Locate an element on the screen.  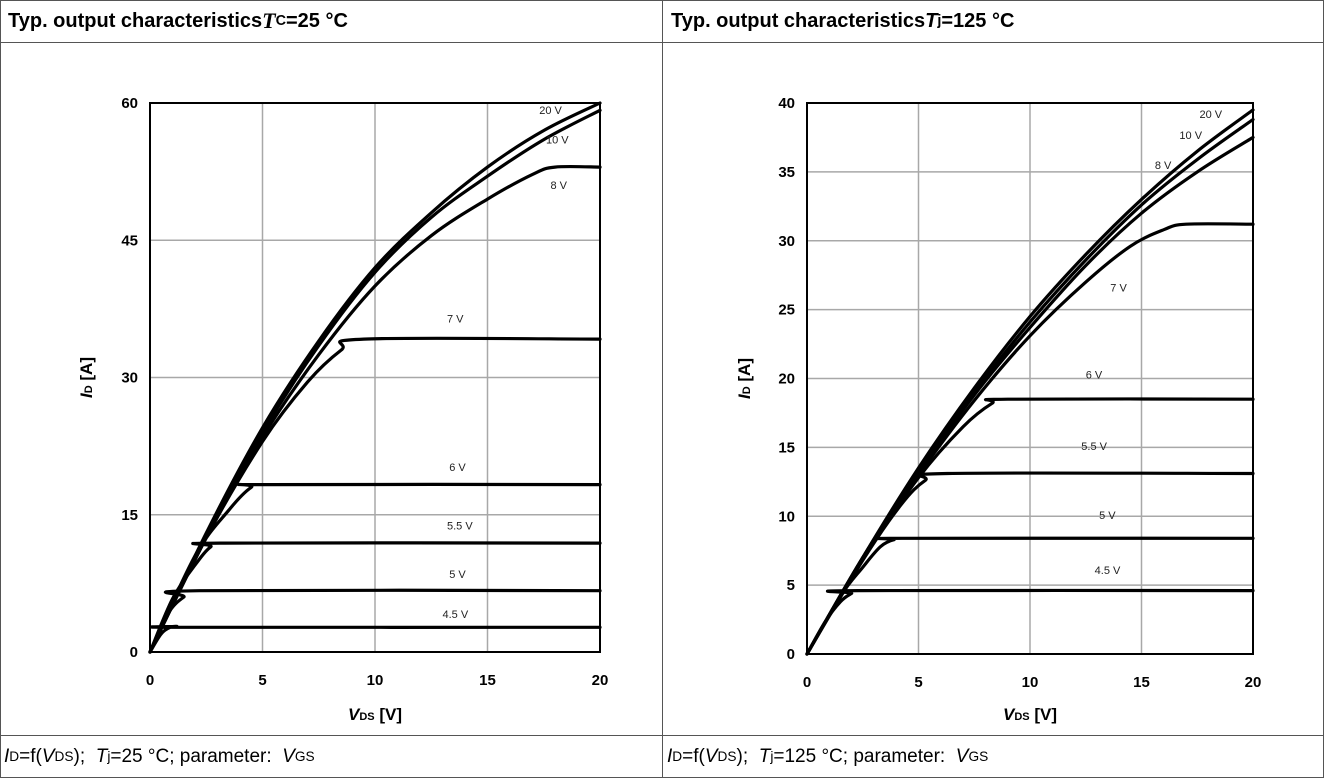
panel-1-title: Typ. output characteristics T C =25 °C is located at coordinates (178, 20).